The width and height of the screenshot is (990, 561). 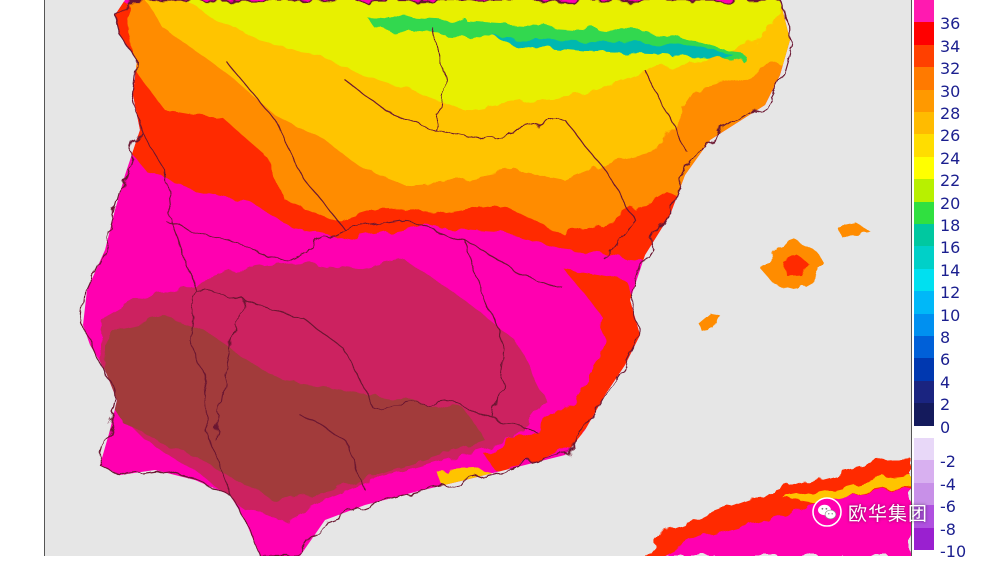 I want to click on band-peak-southwest, so click(x=295, y=409).